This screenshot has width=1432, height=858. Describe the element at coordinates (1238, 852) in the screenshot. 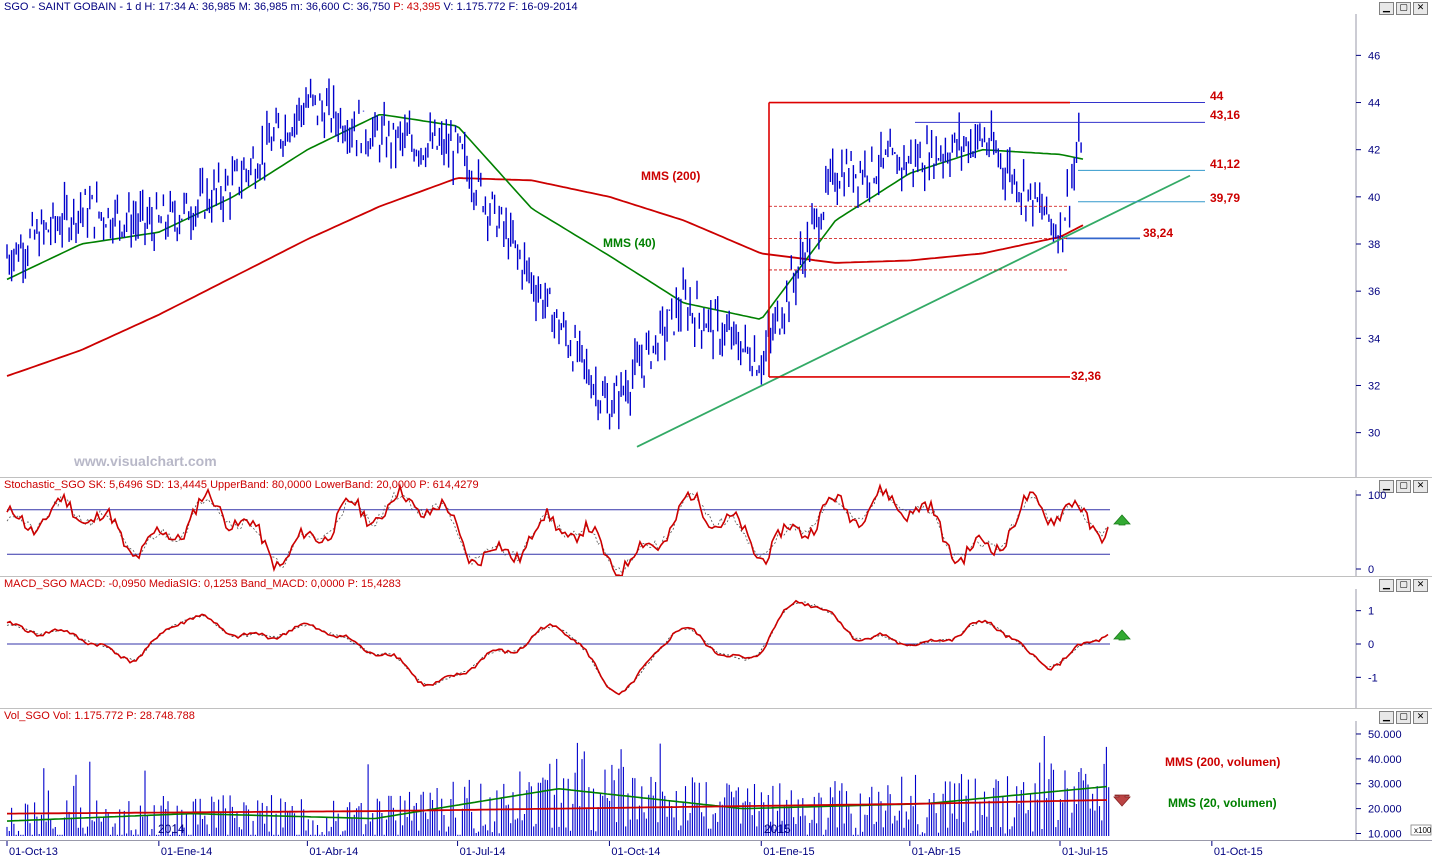

I see `x-axis-label: 01-Oct-15` at that location.